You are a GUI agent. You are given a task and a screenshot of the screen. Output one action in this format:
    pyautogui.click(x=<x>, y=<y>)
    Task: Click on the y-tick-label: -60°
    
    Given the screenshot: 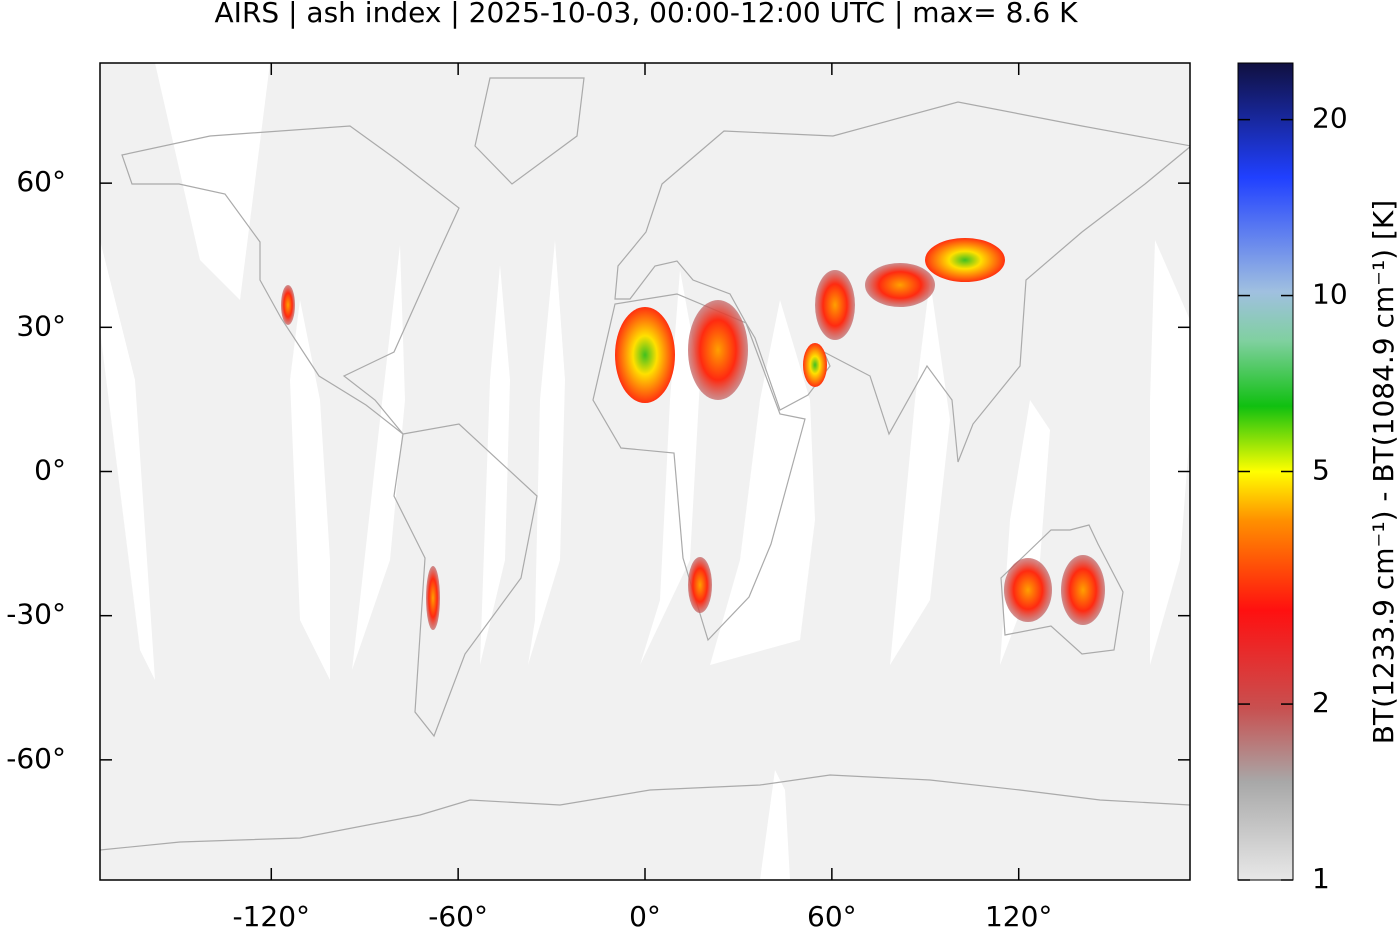 What is the action you would take?
    pyautogui.click(x=36, y=758)
    